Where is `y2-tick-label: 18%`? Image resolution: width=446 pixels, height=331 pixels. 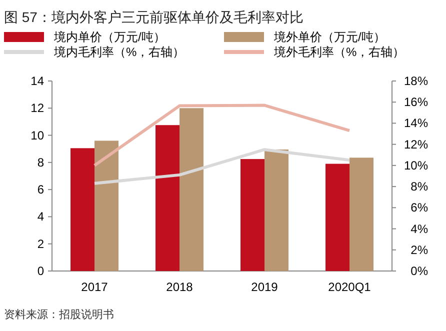 y2-tick-label: 18% is located at coordinates (416, 81).